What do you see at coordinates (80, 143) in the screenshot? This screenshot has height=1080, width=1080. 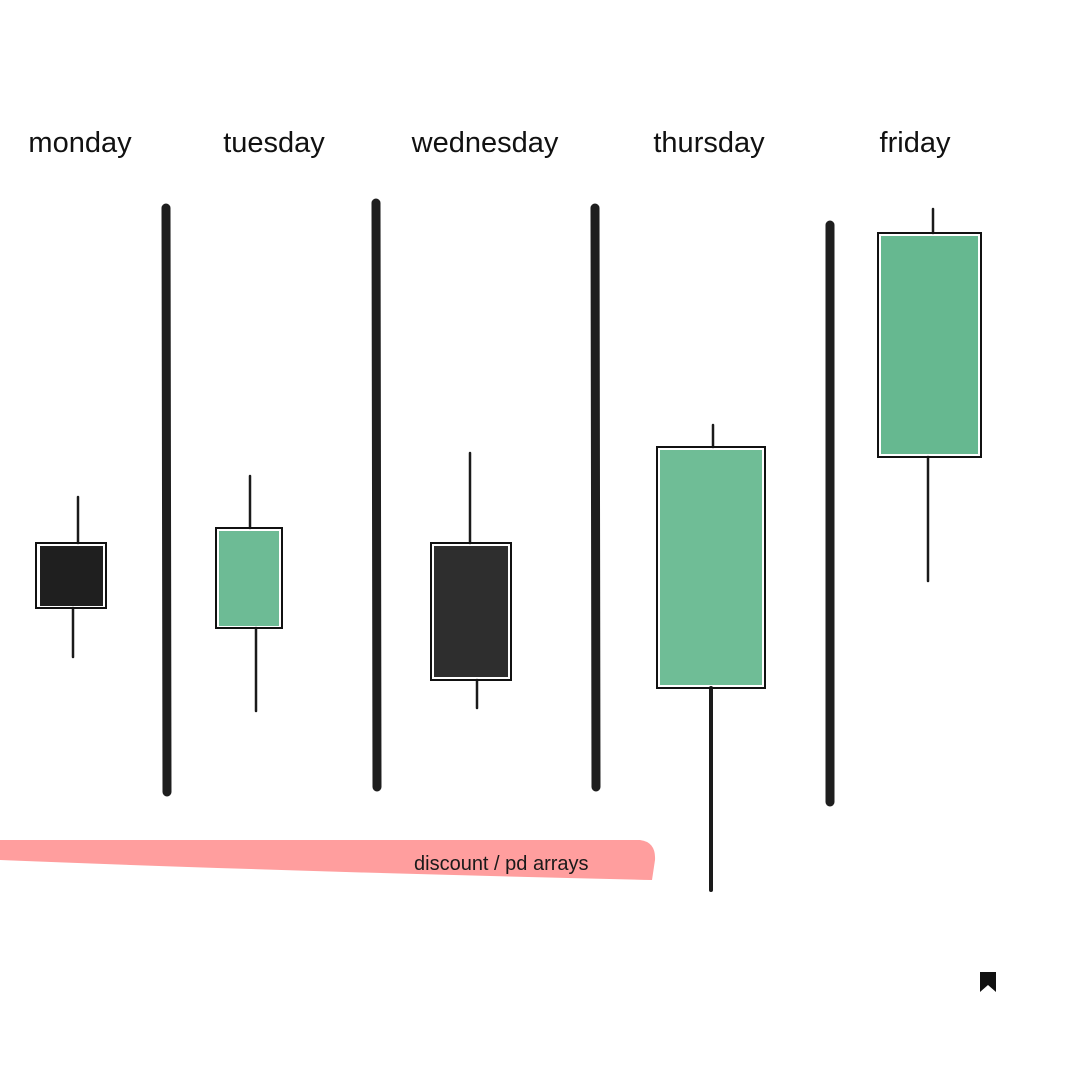 I see `day-label: monday` at bounding box center [80, 143].